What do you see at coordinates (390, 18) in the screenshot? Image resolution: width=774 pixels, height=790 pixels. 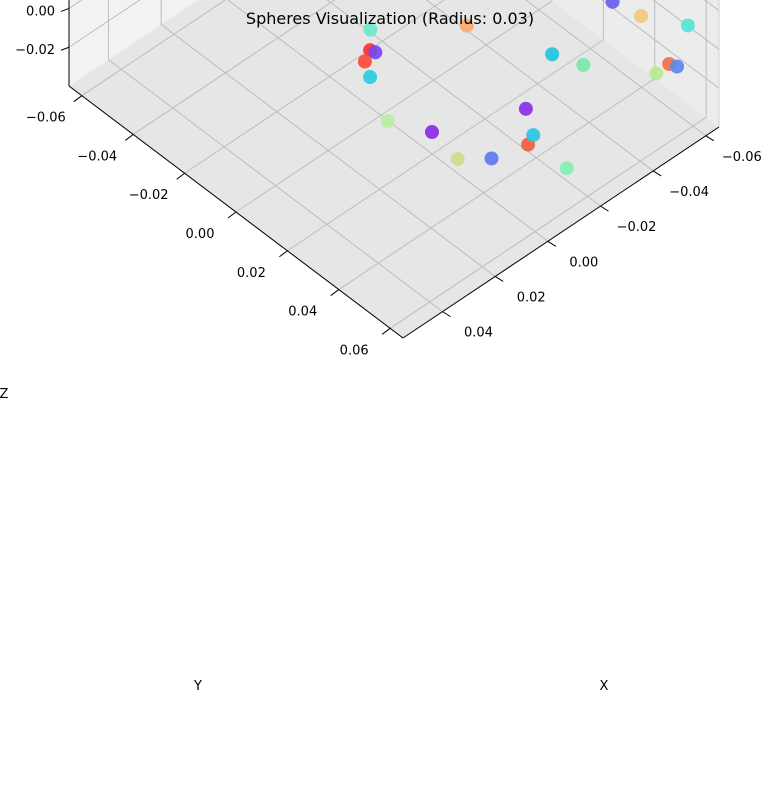 I see `chart-title: Spheres Visualization (Radius: 0.03)` at bounding box center [390, 18].